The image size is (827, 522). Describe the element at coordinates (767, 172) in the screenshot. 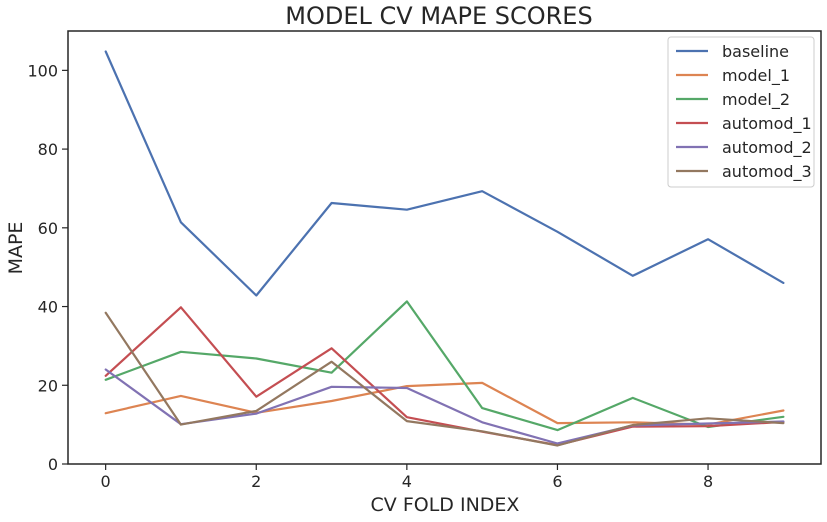

I see `legend-label-automod_3: automod_3` at that location.